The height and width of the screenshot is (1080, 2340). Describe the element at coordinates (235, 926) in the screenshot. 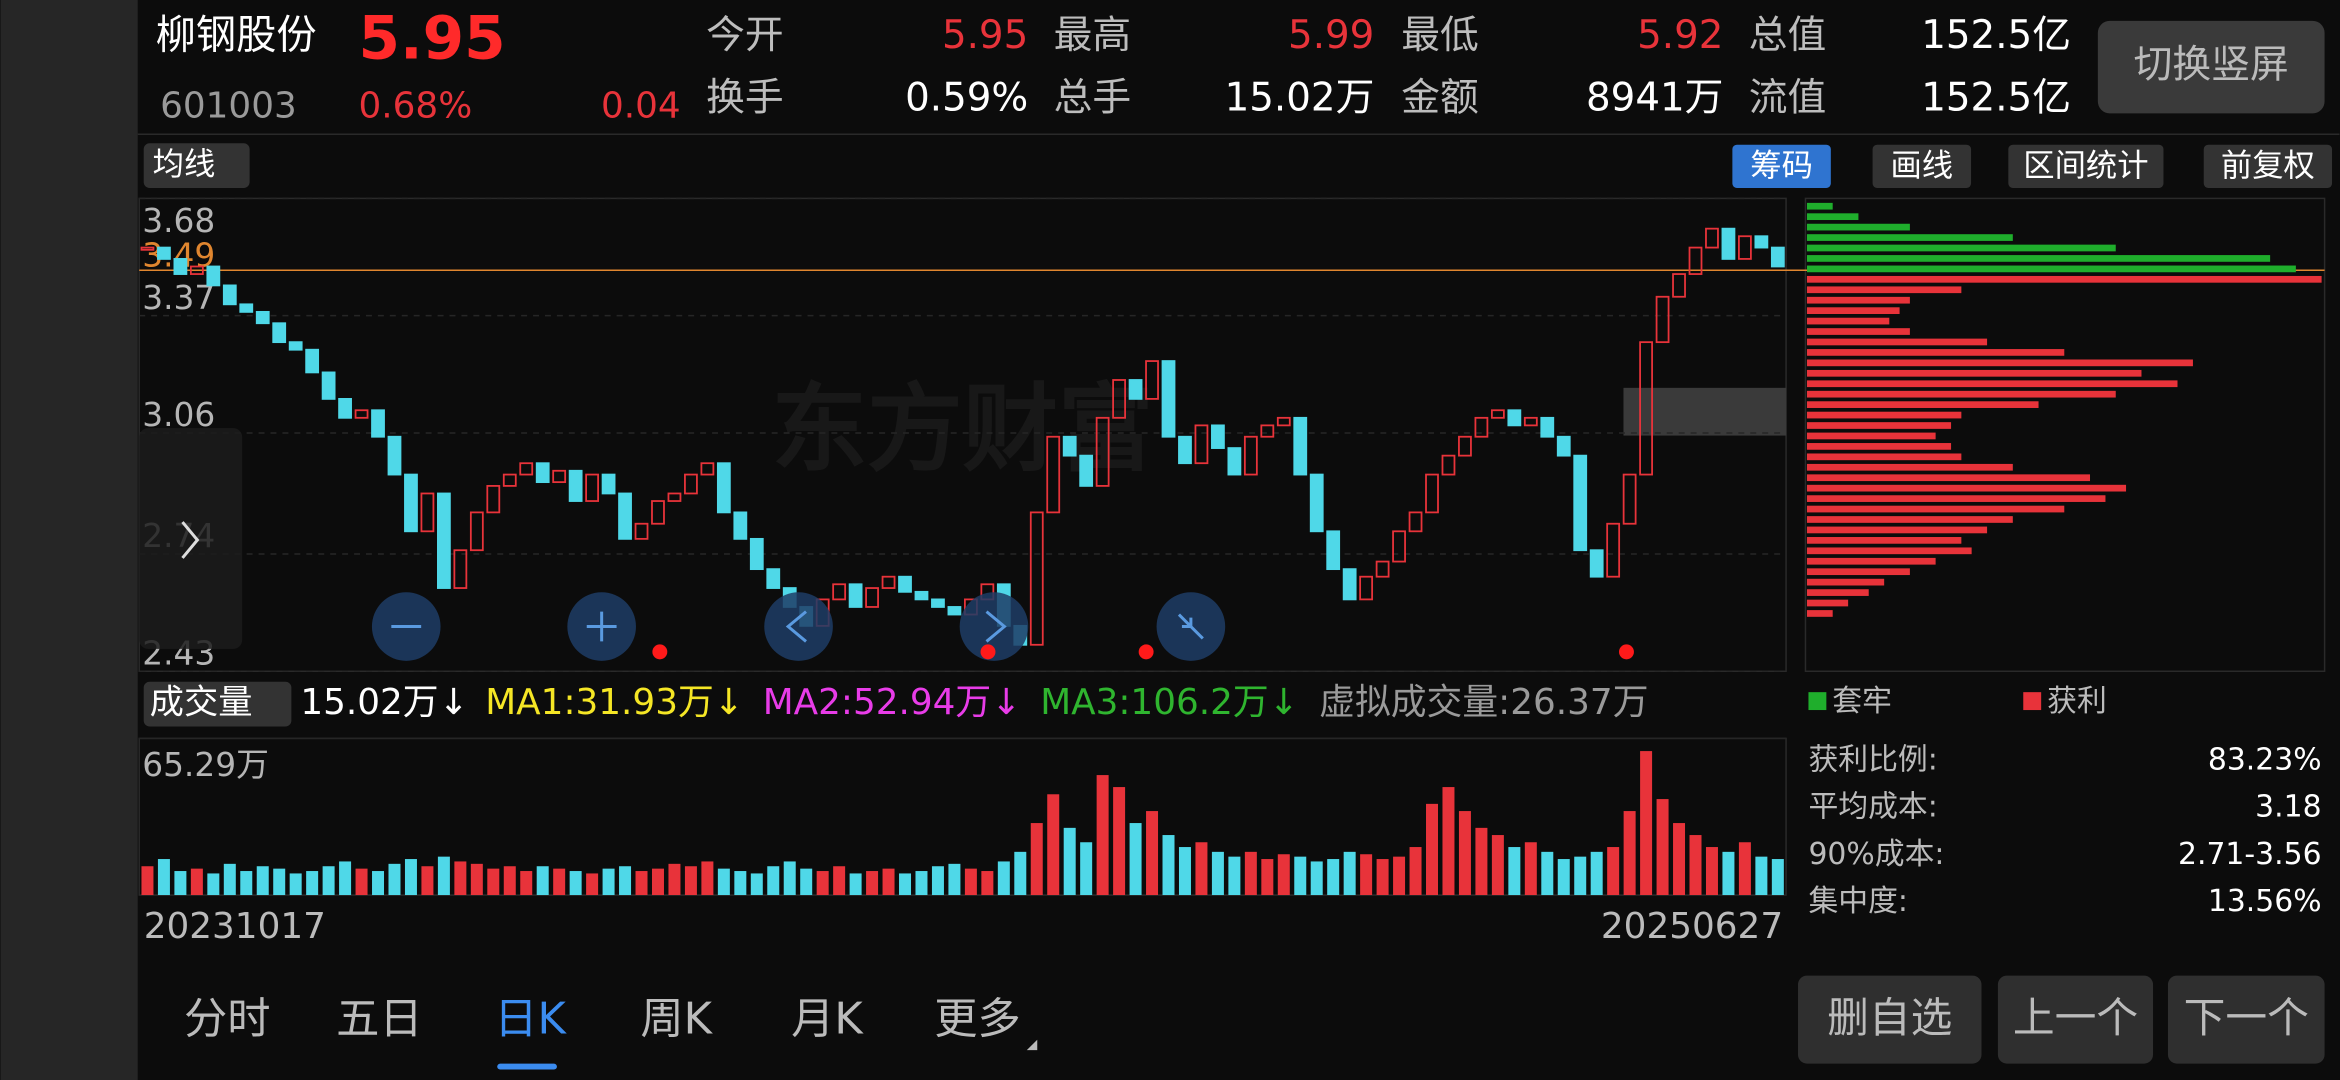

I see `x-label-start: 20231017` at that location.